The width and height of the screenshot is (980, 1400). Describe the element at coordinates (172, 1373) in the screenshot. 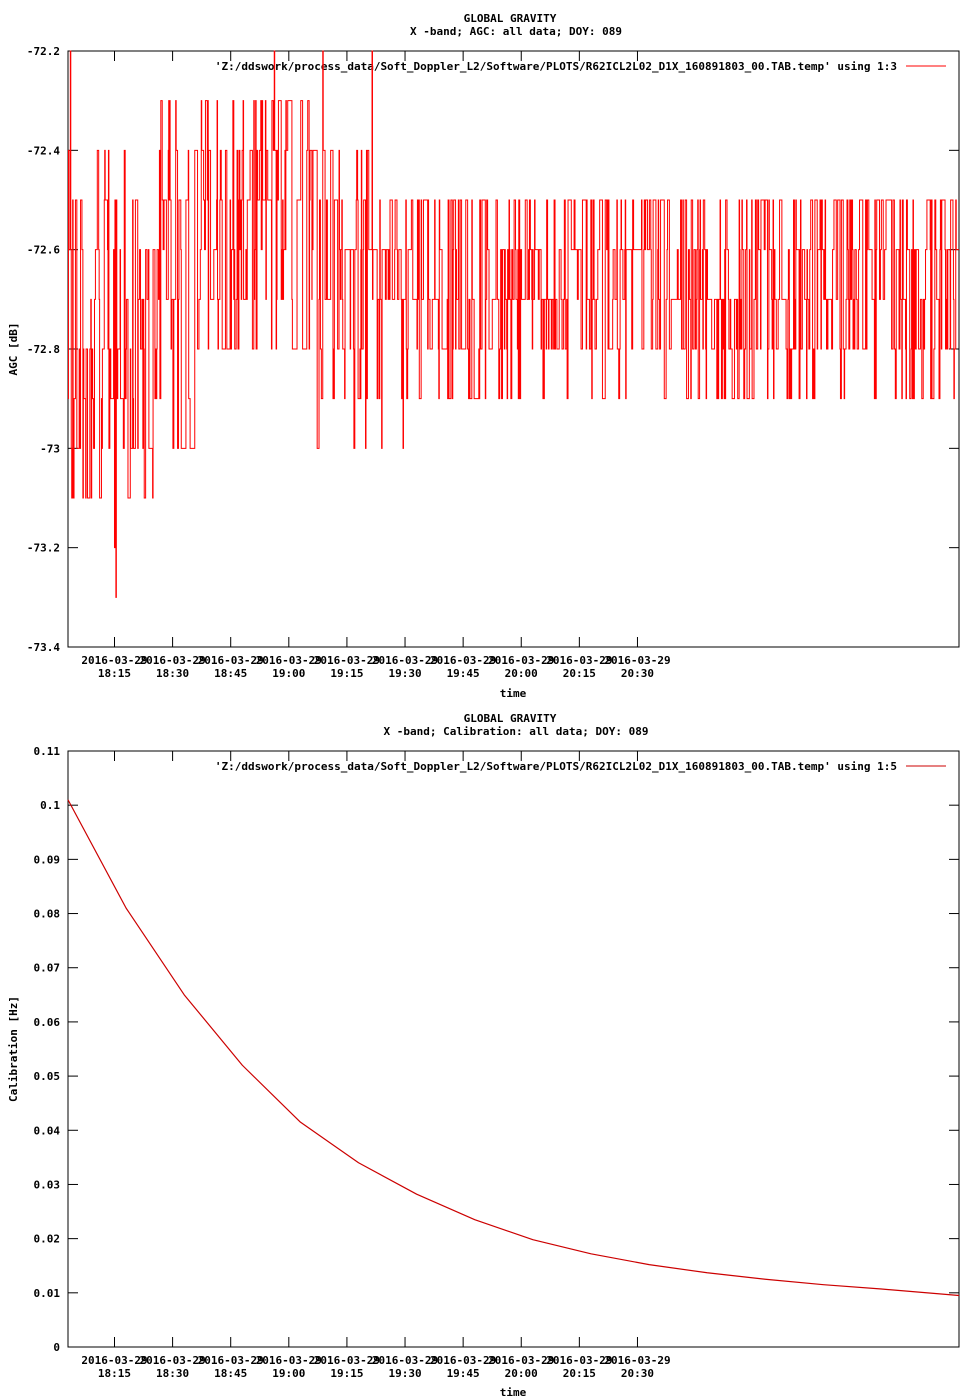

I see `cal-x-tick-time: 18:30` at that location.